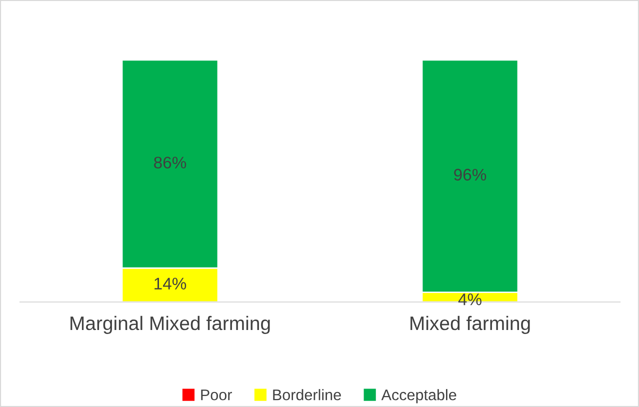 Image resolution: width=639 pixels, height=407 pixels. What do you see at coordinates (418, 396) in the screenshot?
I see `legend-label: Acceptable` at bounding box center [418, 396].